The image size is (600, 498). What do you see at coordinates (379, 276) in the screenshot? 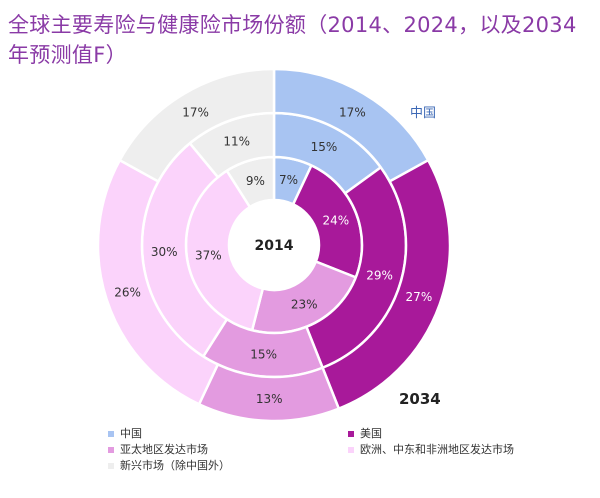
I see `ring-2024-label-1: 29%` at bounding box center [379, 276].